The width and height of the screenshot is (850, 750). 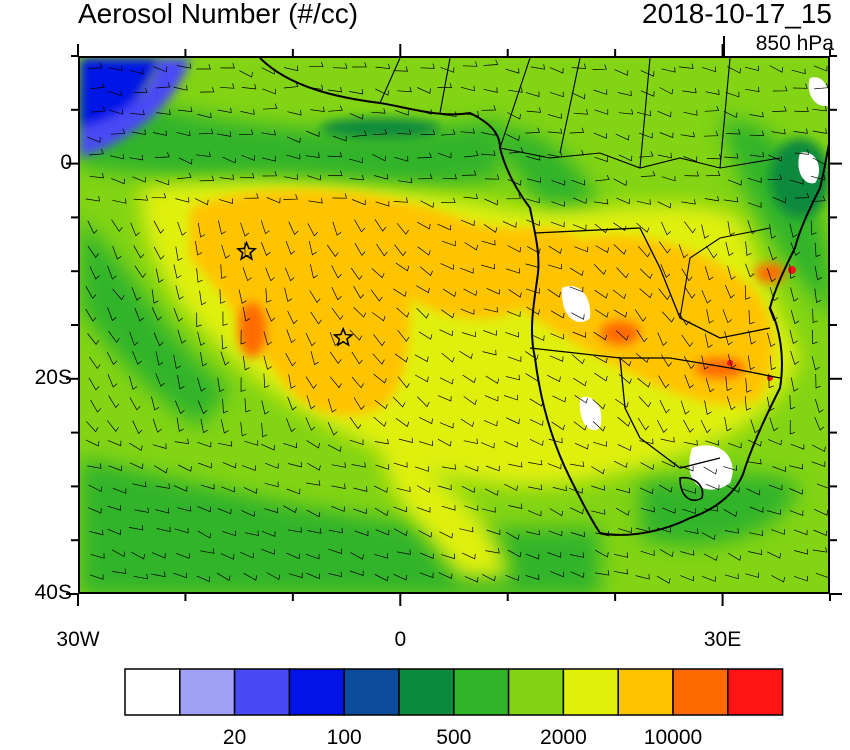 What do you see at coordinates (722, 639) in the screenshot?
I see `x-tick-label: 30E` at bounding box center [722, 639].